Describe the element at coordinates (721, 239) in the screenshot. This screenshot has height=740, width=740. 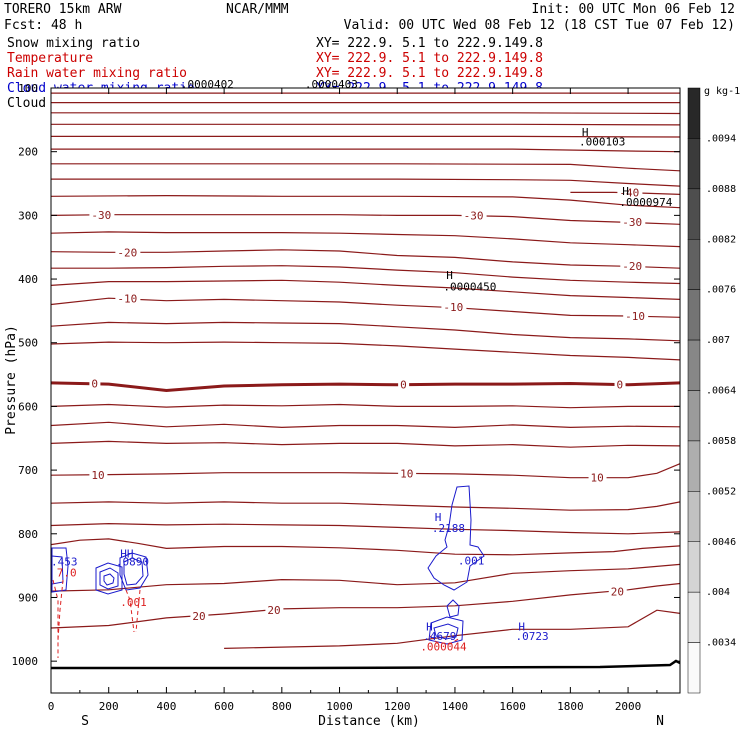
I see `colorbar-label: .0082` at that location.